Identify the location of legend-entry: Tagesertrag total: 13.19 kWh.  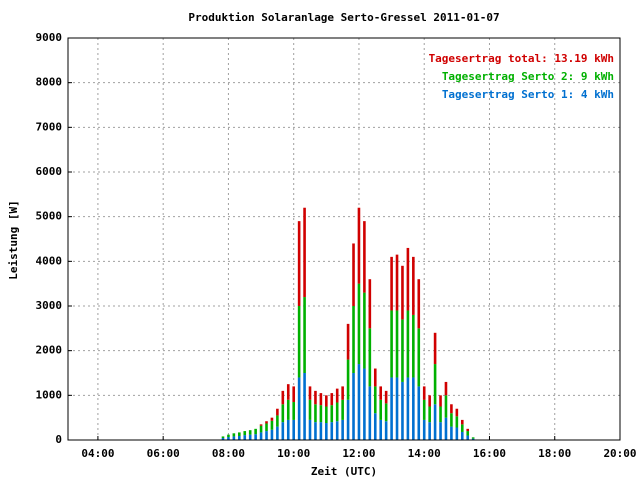
(521, 58).